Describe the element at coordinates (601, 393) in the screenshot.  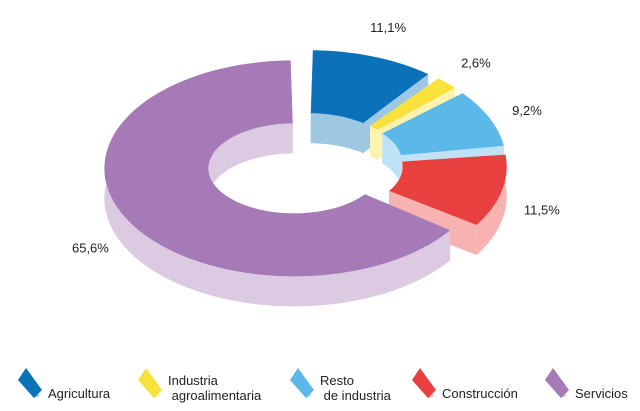
I see `legend-label: Servicios` at that location.